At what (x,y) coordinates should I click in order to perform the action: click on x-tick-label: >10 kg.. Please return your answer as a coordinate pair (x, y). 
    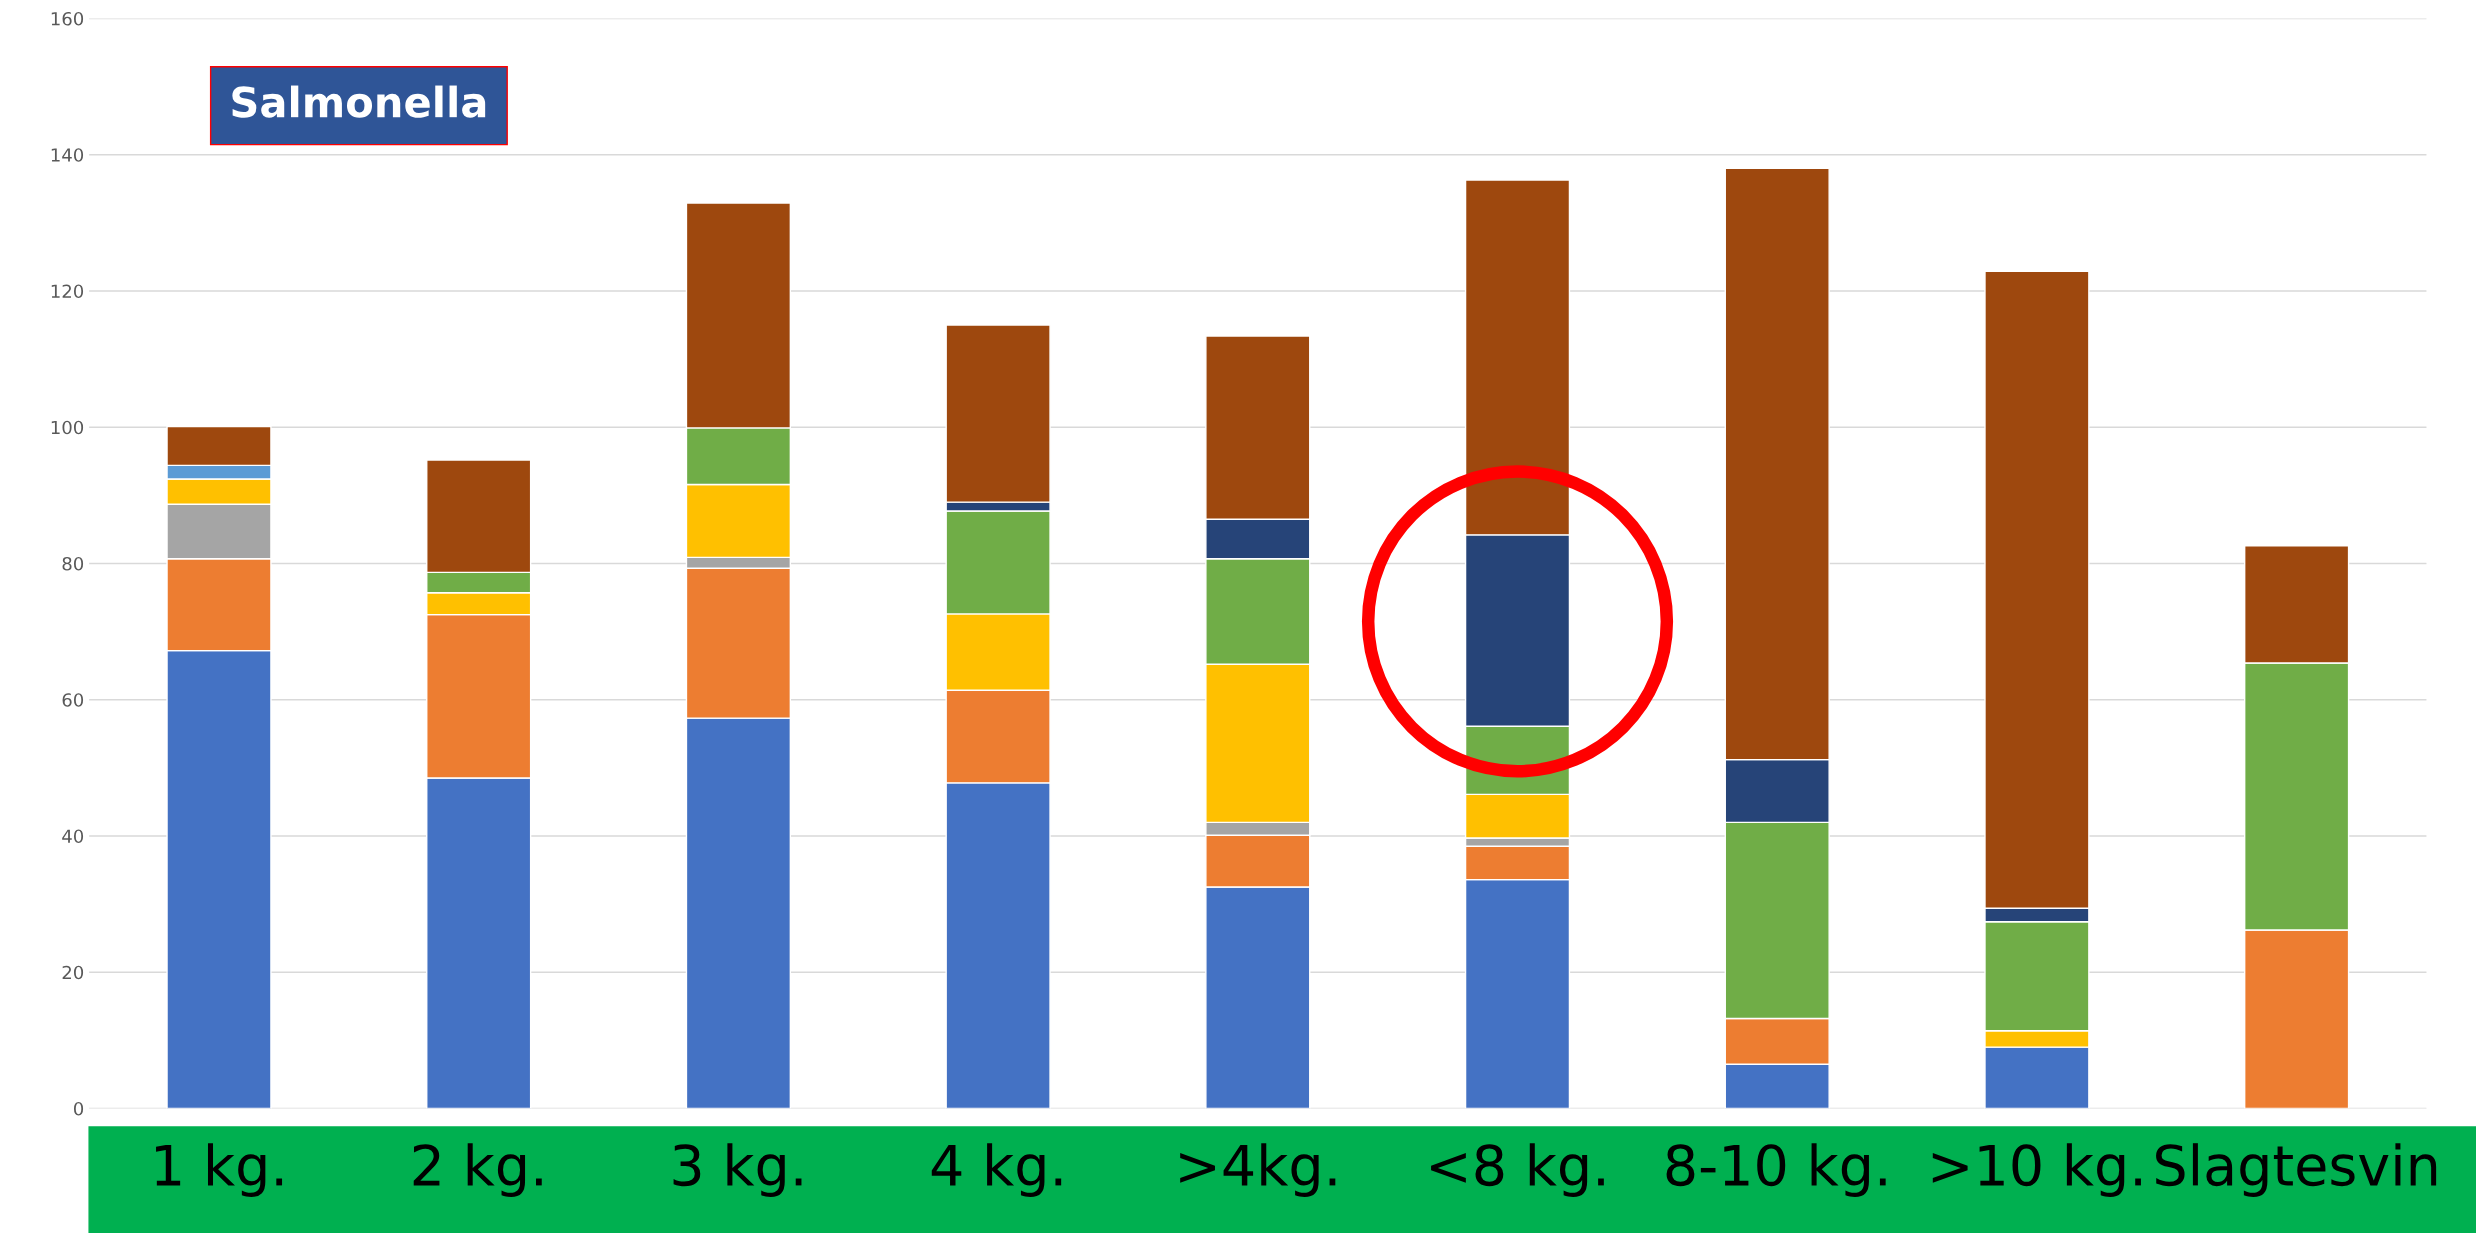
    Looking at the image, I should click on (2036, 1170).